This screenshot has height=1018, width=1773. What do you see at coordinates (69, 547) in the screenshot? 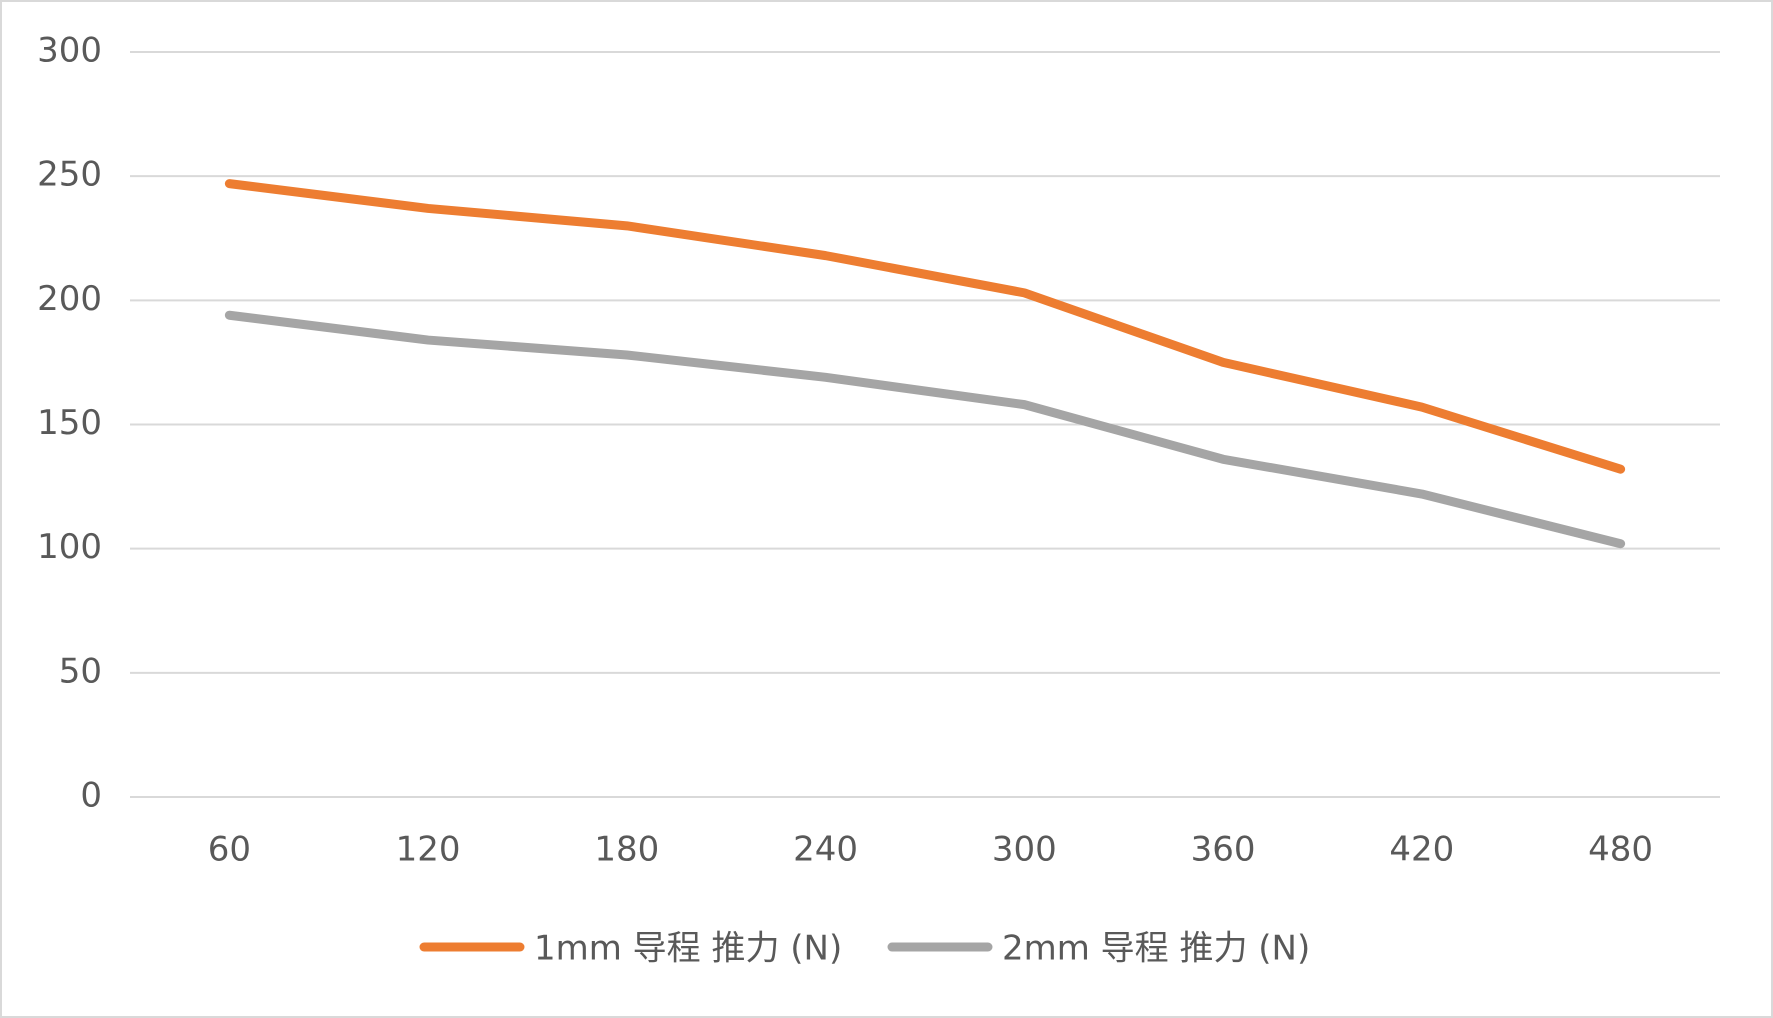
I see `y-tick-label: 100` at bounding box center [69, 547].